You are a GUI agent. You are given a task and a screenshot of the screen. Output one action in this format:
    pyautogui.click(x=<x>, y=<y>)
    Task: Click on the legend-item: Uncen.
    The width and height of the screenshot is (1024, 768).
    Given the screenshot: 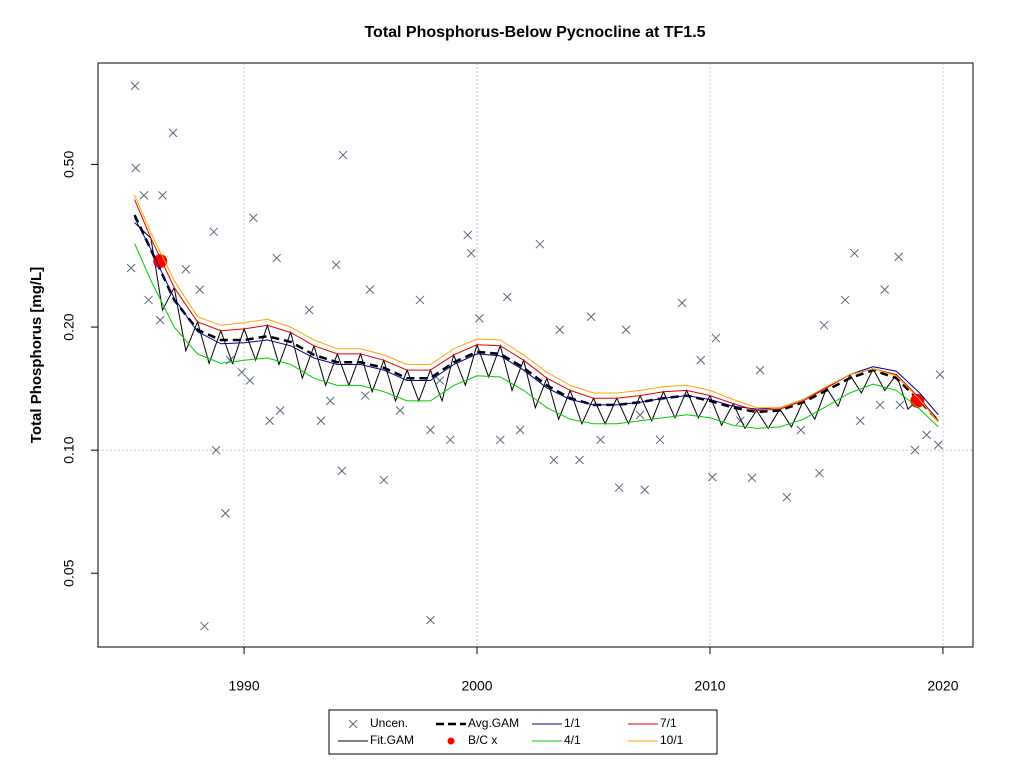 What is the action you would take?
    pyautogui.click(x=378, y=723)
    